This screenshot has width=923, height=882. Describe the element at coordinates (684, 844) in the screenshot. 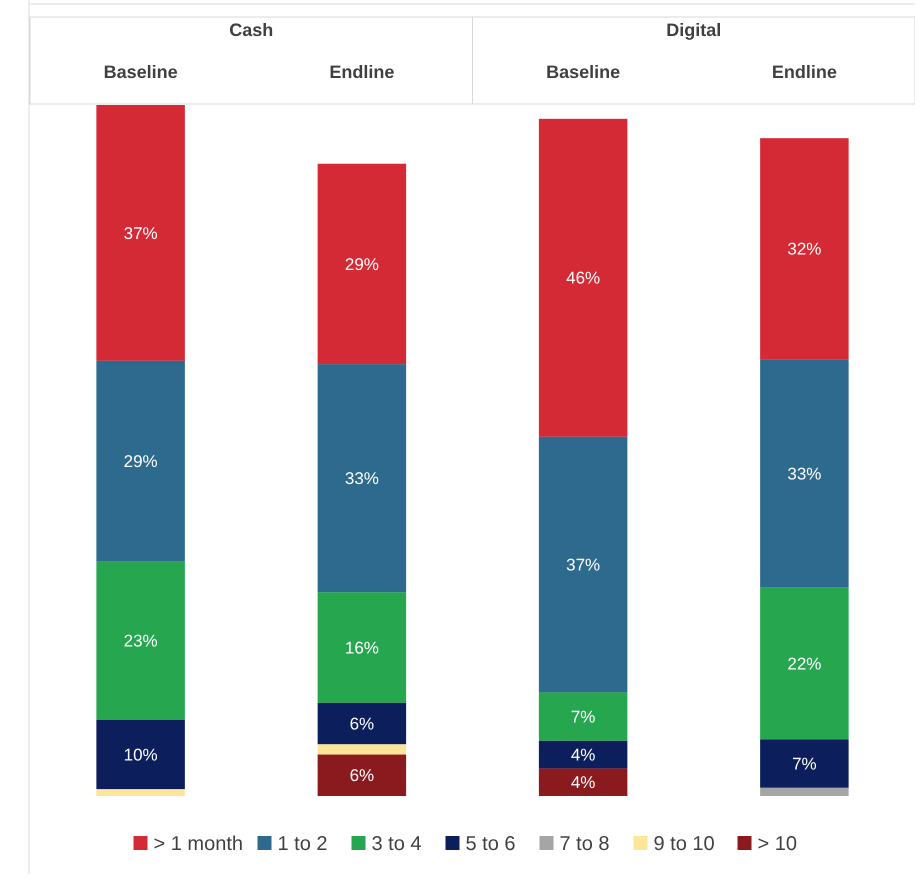

I see `legend-label: 9 to 10` at that location.